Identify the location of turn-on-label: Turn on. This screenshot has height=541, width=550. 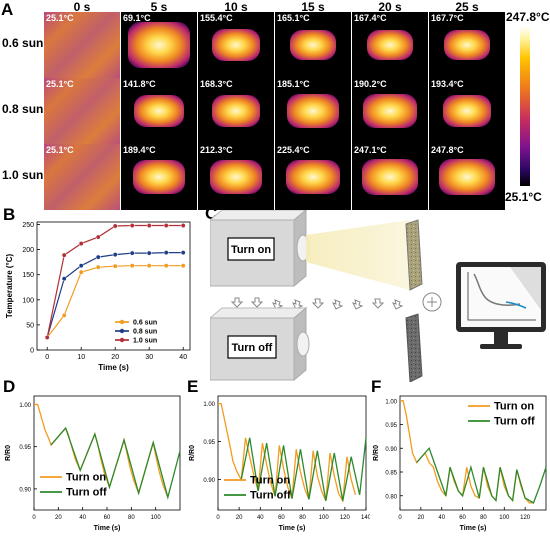
(251, 250).